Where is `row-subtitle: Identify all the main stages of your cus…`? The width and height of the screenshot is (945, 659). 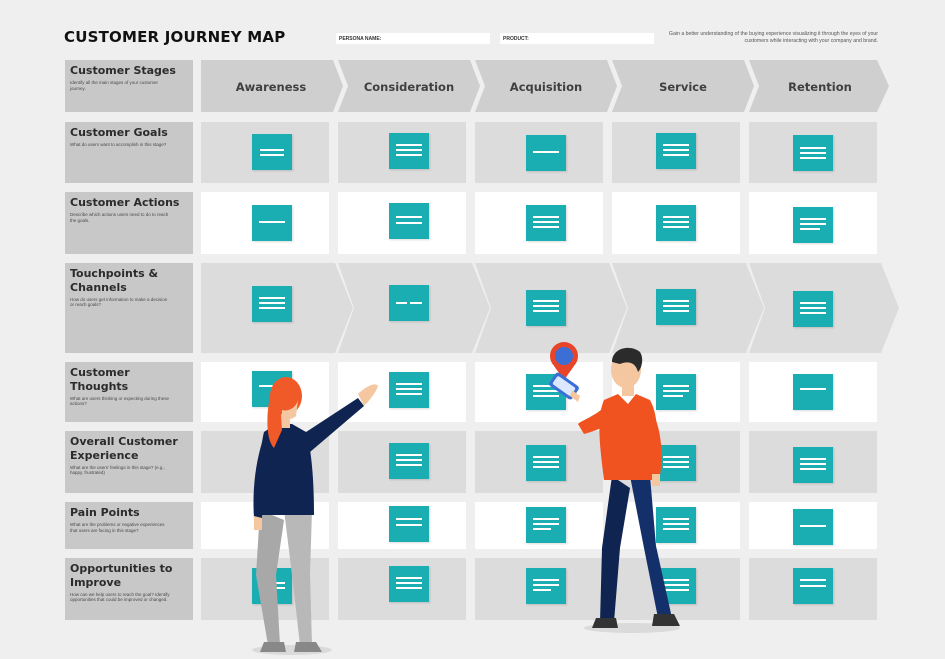 row-subtitle: Identify all the main stages of your cus… is located at coordinates (114, 85).